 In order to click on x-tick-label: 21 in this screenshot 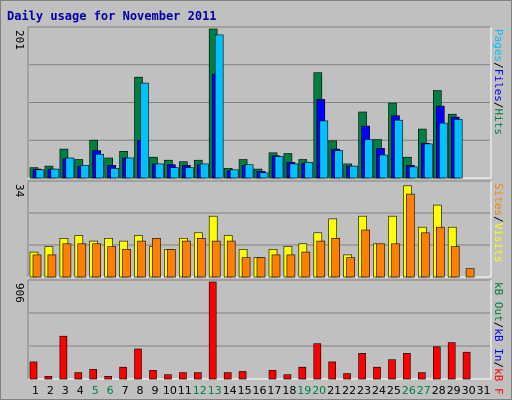, I will do `click(334, 390)`.